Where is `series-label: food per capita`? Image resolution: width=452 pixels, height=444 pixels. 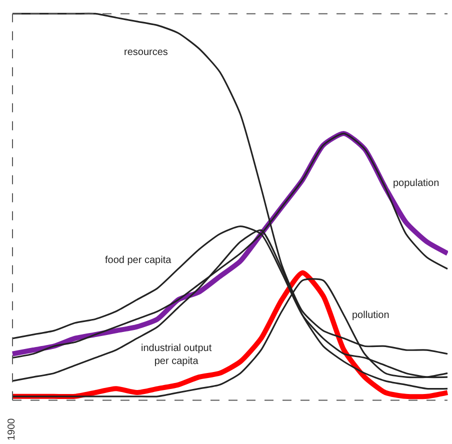 series-label: food per capita is located at coordinates (138, 260).